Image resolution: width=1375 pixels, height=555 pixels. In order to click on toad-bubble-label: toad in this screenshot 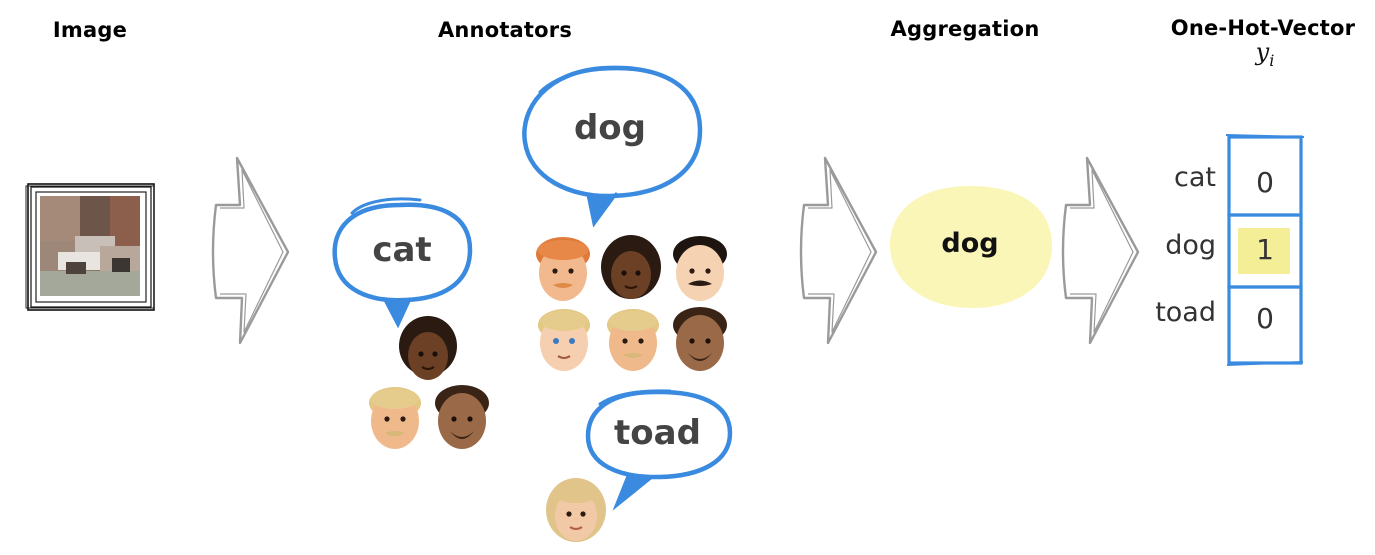, I will do `click(657, 433)`.